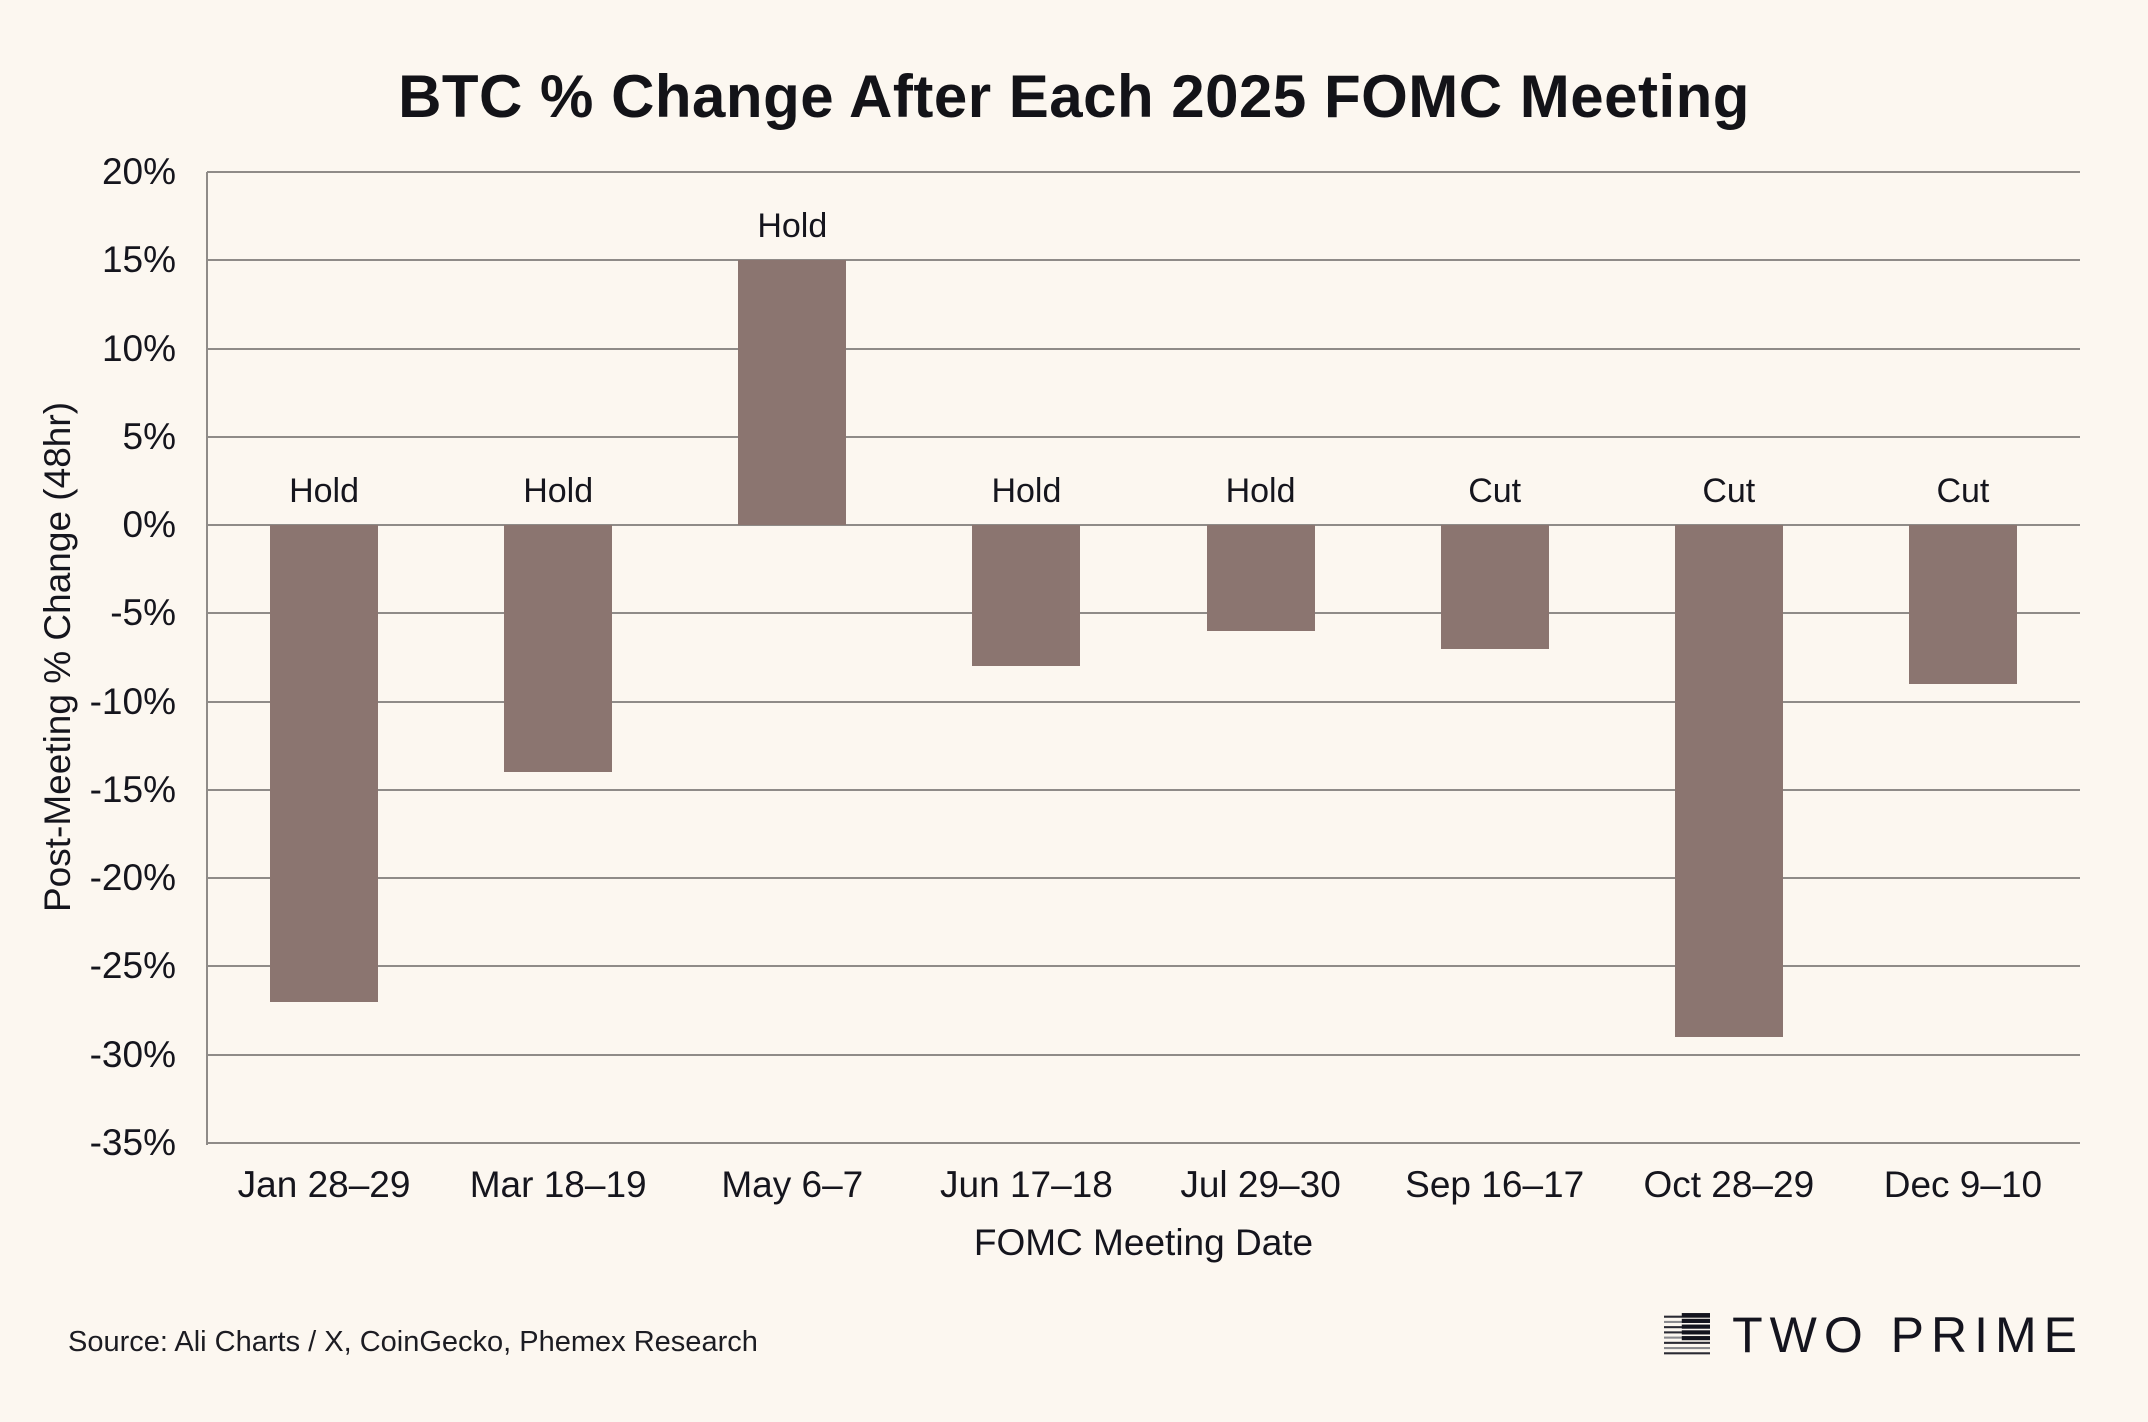 This screenshot has width=2148, height=1422. Describe the element at coordinates (1729, 1184) in the screenshot. I see `x-tick-label: Oct 28–29` at that location.